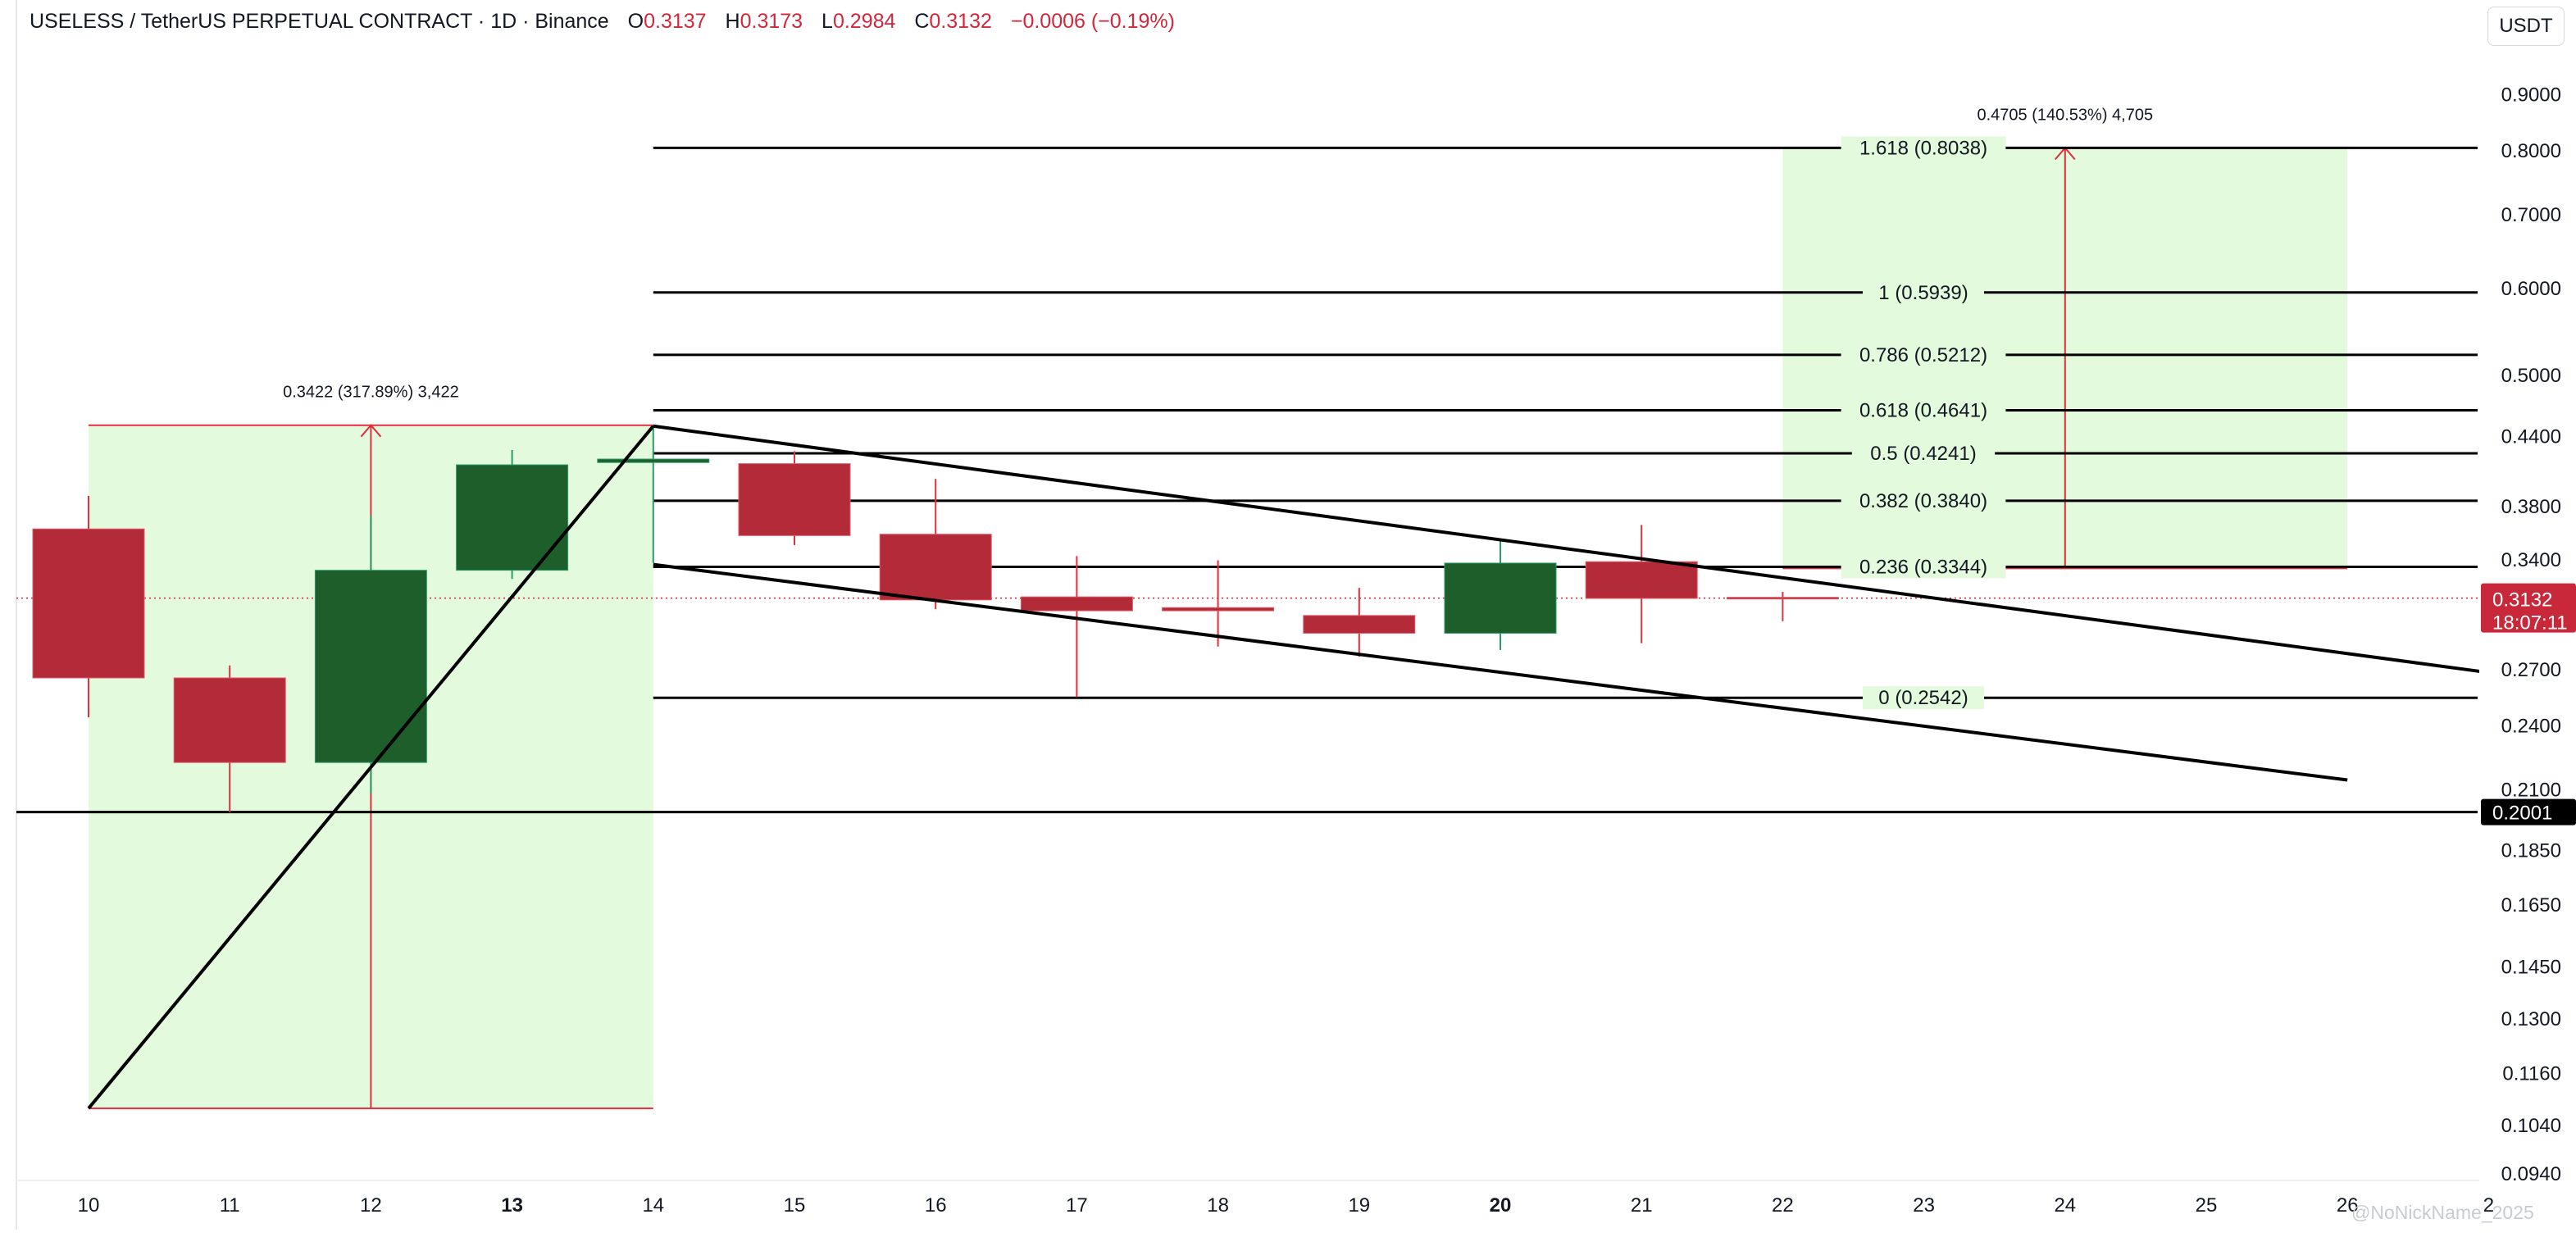 Image resolution: width=2576 pixels, height=1237 pixels. What do you see at coordinates (2531, 560) in the screenshot?
I see `y-tick-label-7: 0.3400` at bounding box center [2531, 560].